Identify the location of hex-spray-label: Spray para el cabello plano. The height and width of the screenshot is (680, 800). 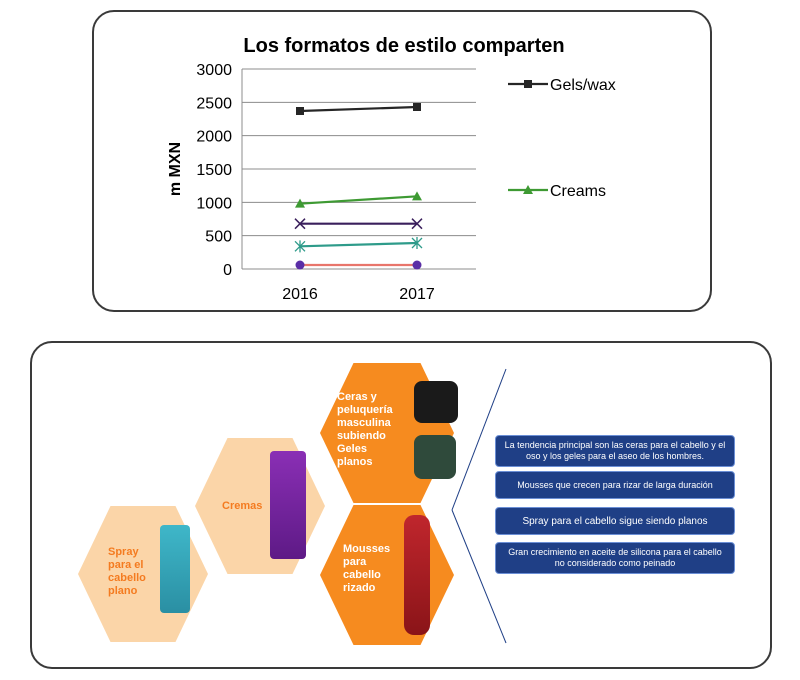
(127, 571).